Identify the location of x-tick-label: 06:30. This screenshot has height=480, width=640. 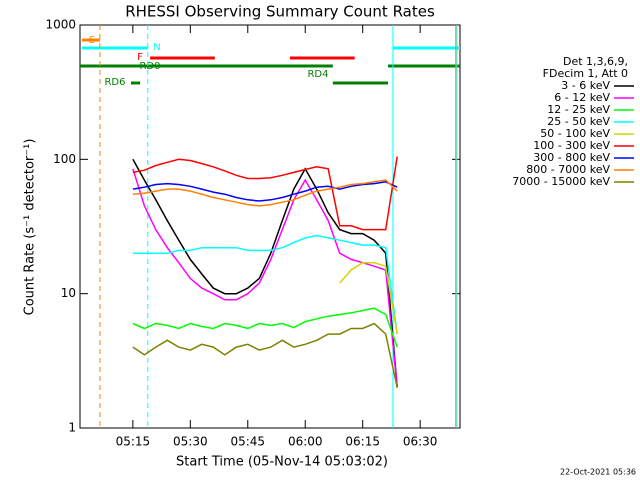
(420, 442).